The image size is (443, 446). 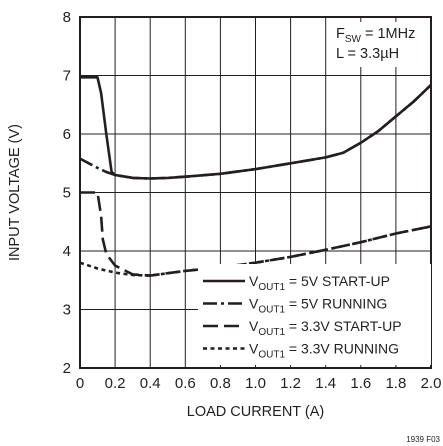 What do you see at coordinates (325, 383) in the screenshot?
I see `x-tick-label: 1.4` at bounding box center [325, 383].